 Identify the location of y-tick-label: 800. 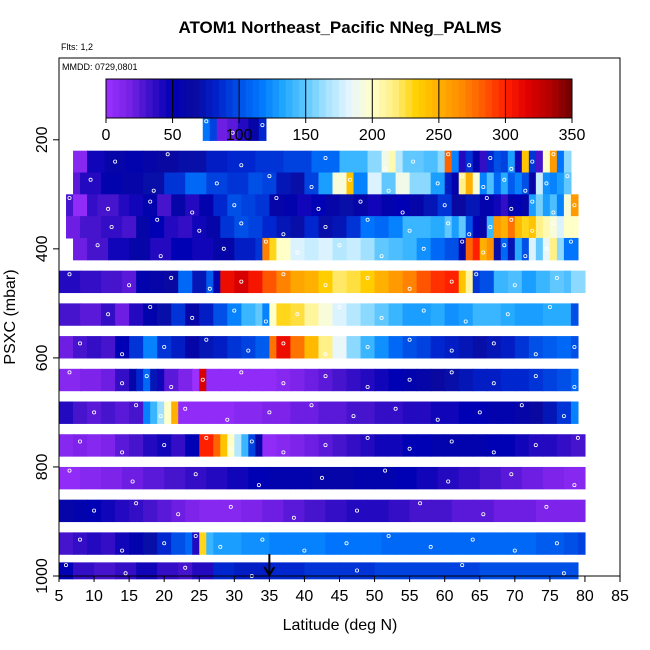
(42, 467).